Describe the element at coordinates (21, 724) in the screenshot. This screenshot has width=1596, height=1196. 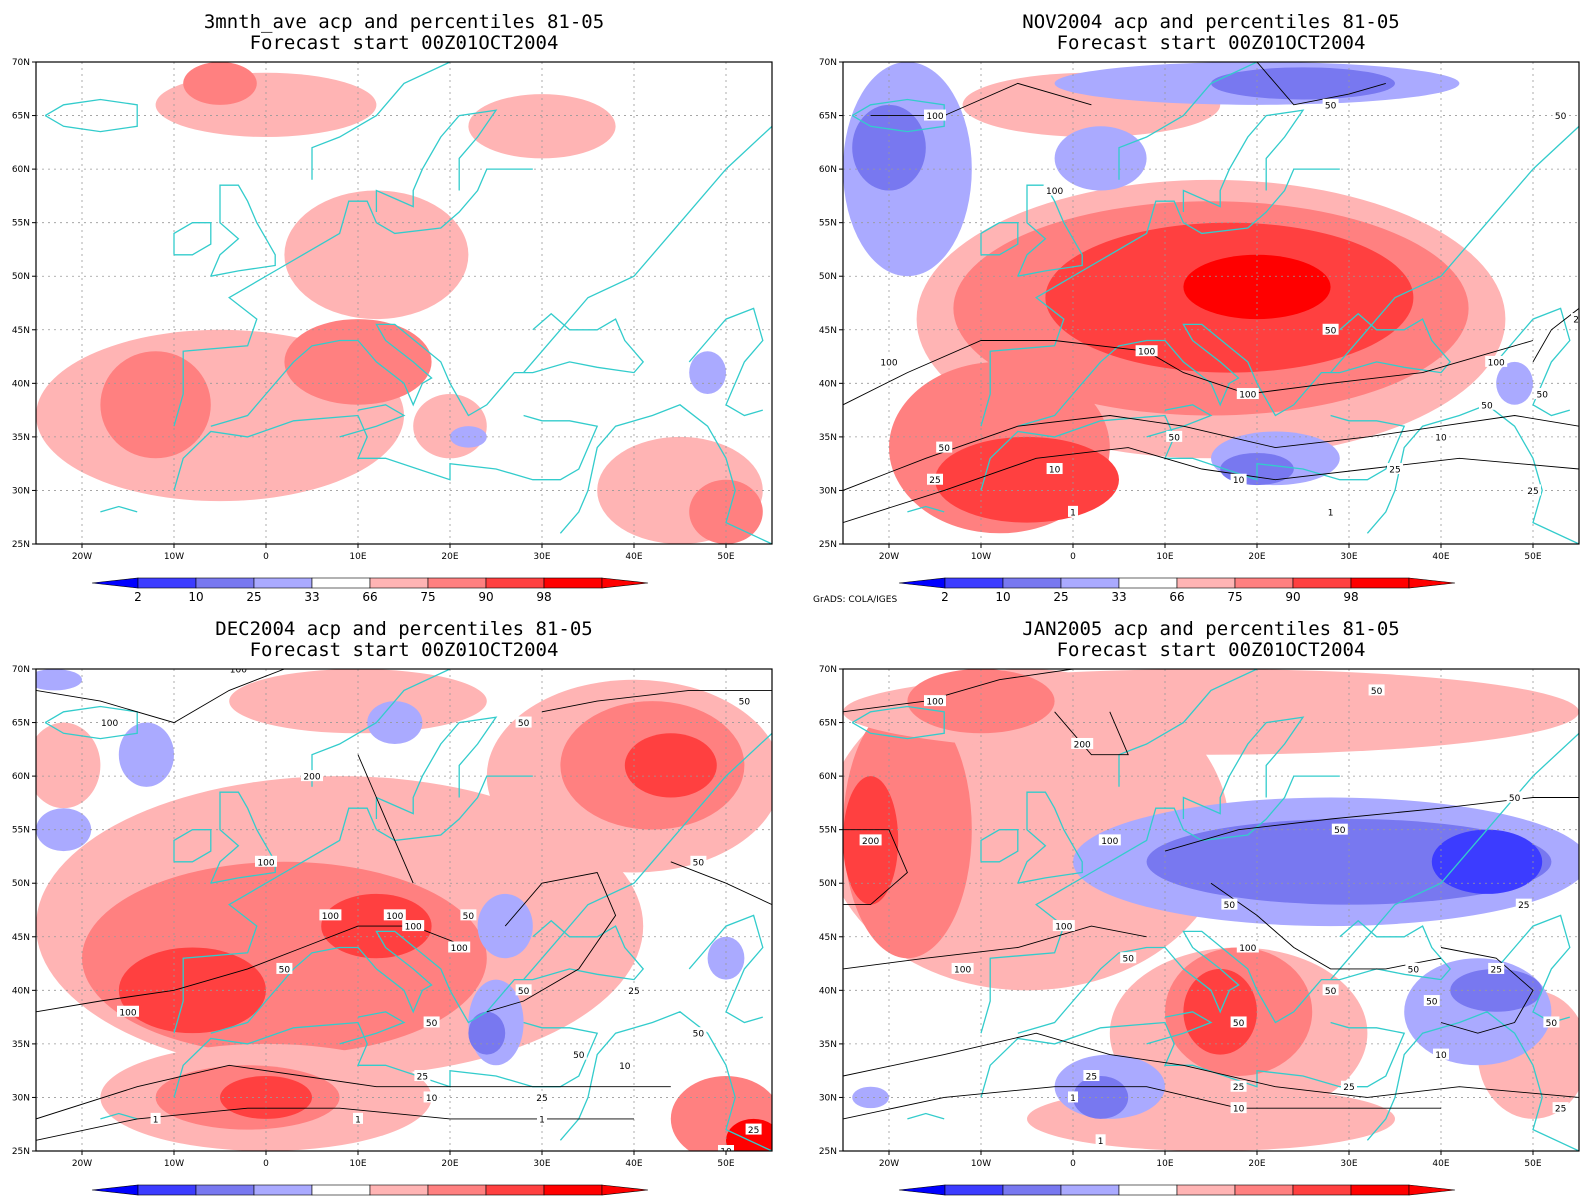
I see `lat-tick-label: 65N` at that location.